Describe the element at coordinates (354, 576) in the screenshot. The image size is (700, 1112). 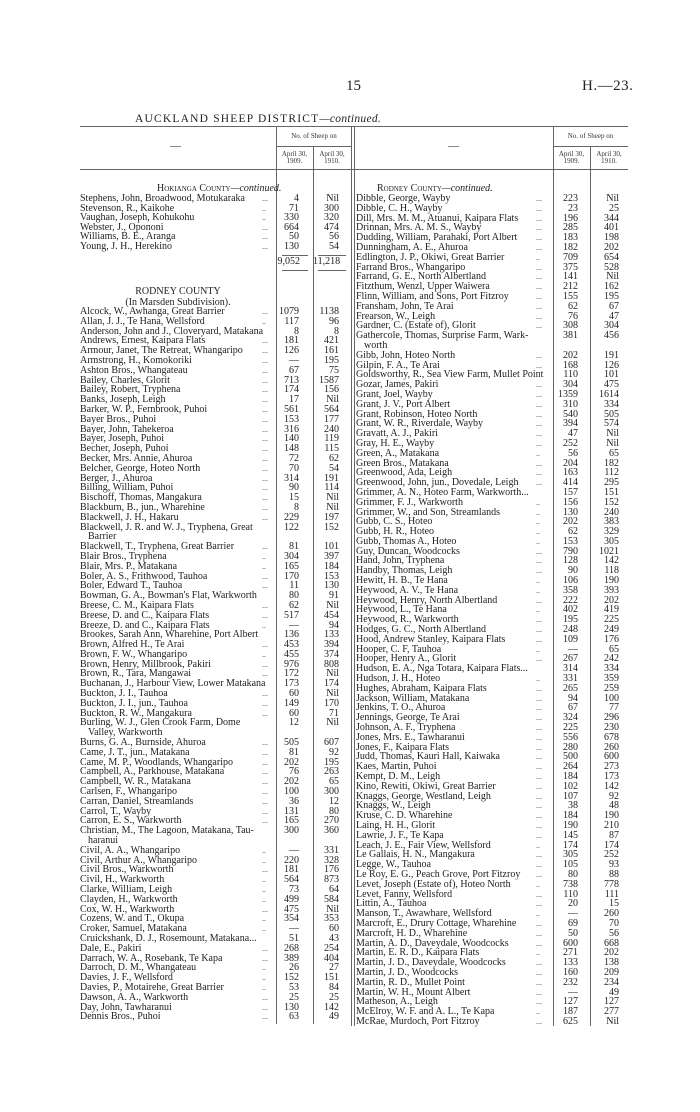
I see `right-table-border` at that location.